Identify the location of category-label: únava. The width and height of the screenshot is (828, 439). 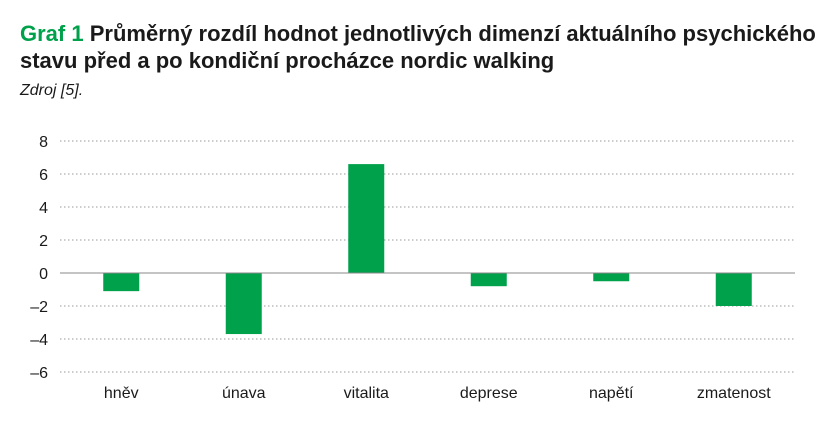
(244, 393).